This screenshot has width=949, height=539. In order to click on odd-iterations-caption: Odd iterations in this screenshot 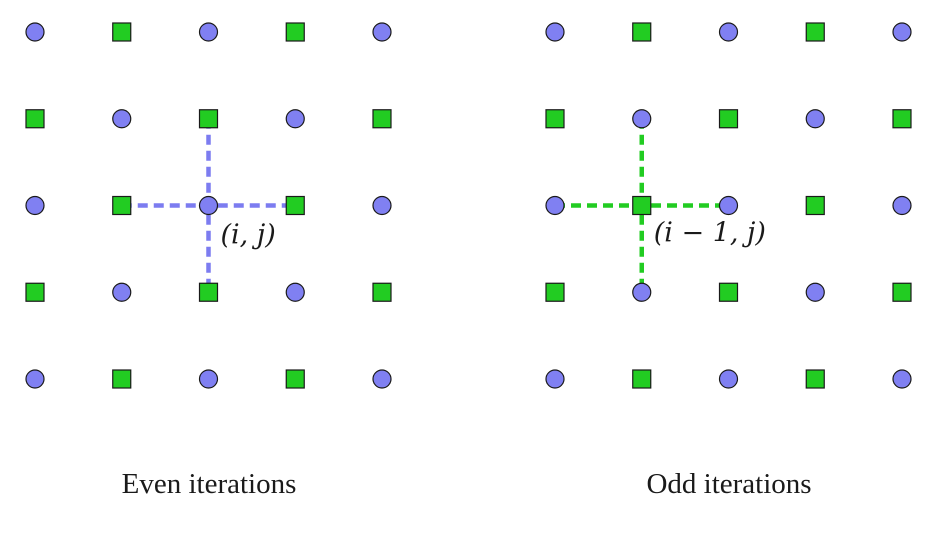, I will do `click(729, 484)`.